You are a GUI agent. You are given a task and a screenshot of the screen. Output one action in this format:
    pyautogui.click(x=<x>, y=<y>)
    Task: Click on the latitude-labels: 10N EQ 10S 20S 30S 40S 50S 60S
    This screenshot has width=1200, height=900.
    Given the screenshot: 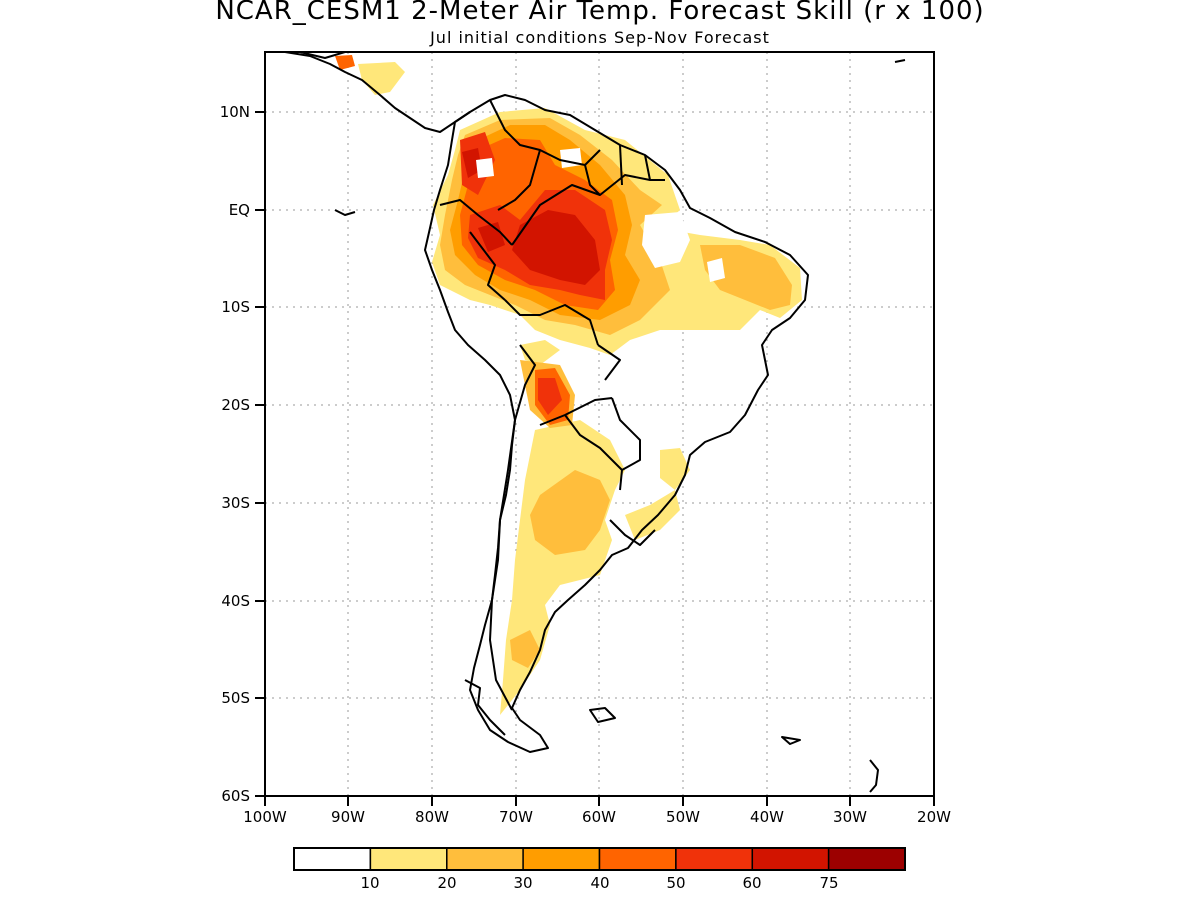 What is the action you would take?
    pyautogui.click(x=235, y=454)
    